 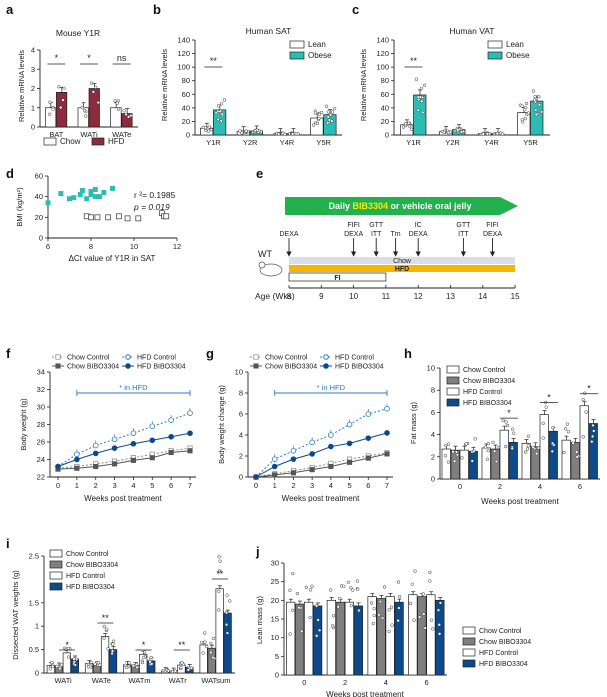 What do you see at coordinates (376, 234) in the screenshot?
I see `event-label: ITT` at bounding box center [376, 234].